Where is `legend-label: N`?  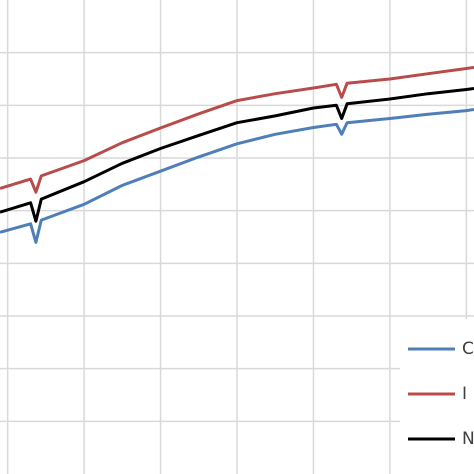
legend-label: N is located at coordinates (468, 439).